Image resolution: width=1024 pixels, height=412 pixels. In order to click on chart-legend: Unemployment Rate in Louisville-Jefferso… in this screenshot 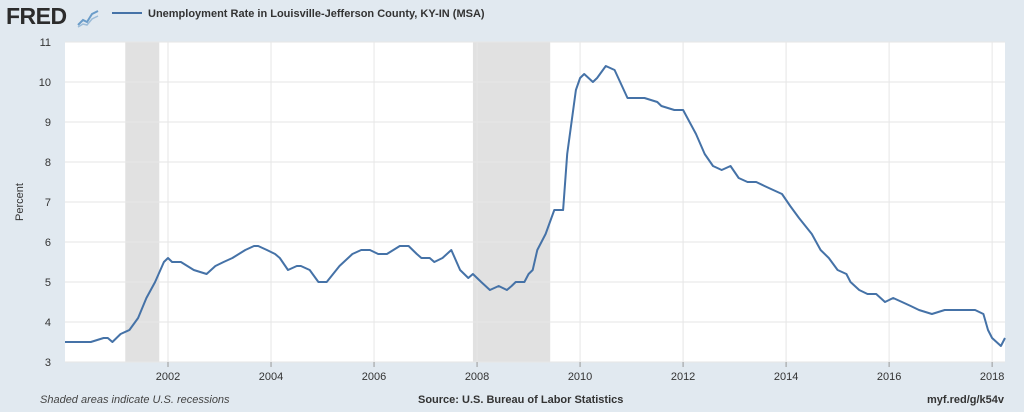, I will do `click(298, 14)`.